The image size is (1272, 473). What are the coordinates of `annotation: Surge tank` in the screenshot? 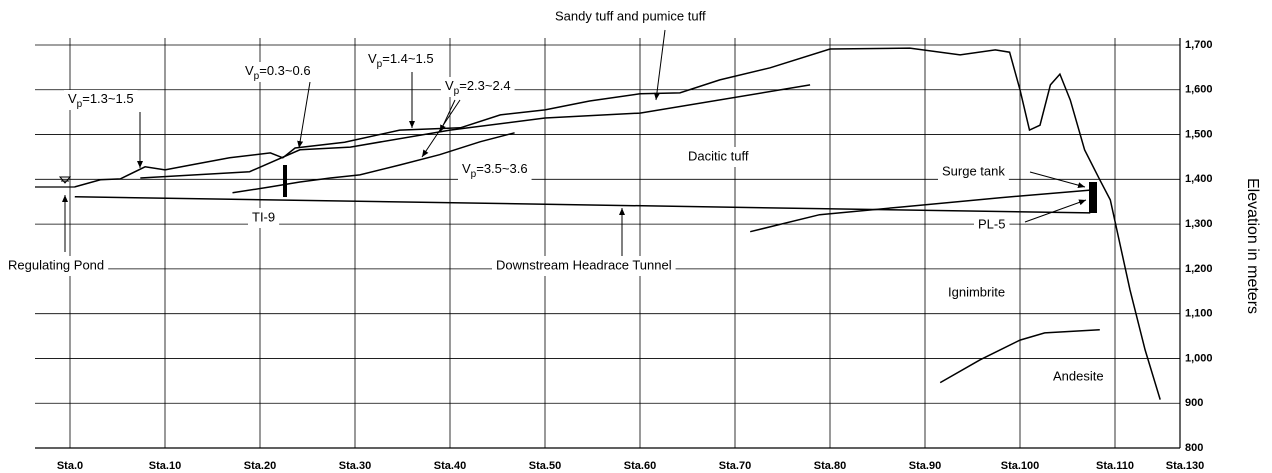 It's located at (973, 170).